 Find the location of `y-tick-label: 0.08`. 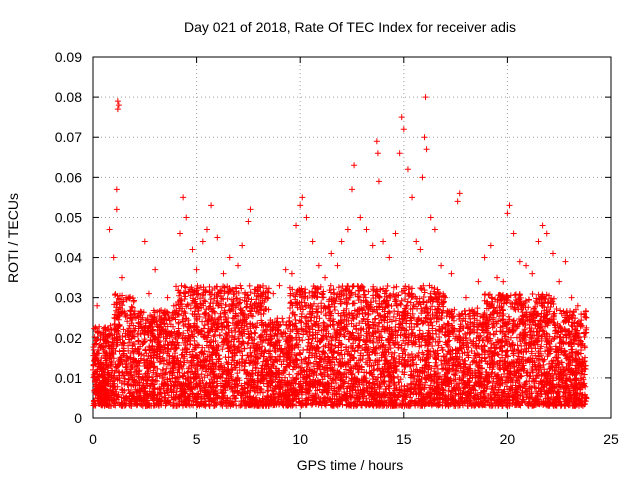

y-tick-label: 0.08 is located at coordinates (68, 97).